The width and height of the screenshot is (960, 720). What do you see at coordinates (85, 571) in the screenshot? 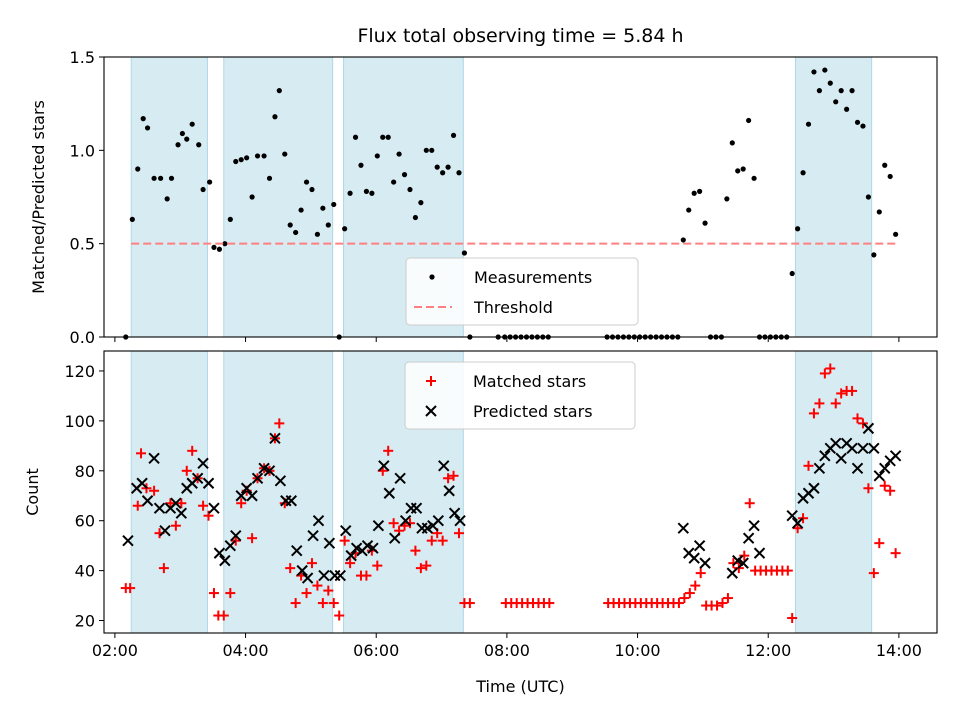
I see `y-tick-label: 40` at bounding box center [85, 571].